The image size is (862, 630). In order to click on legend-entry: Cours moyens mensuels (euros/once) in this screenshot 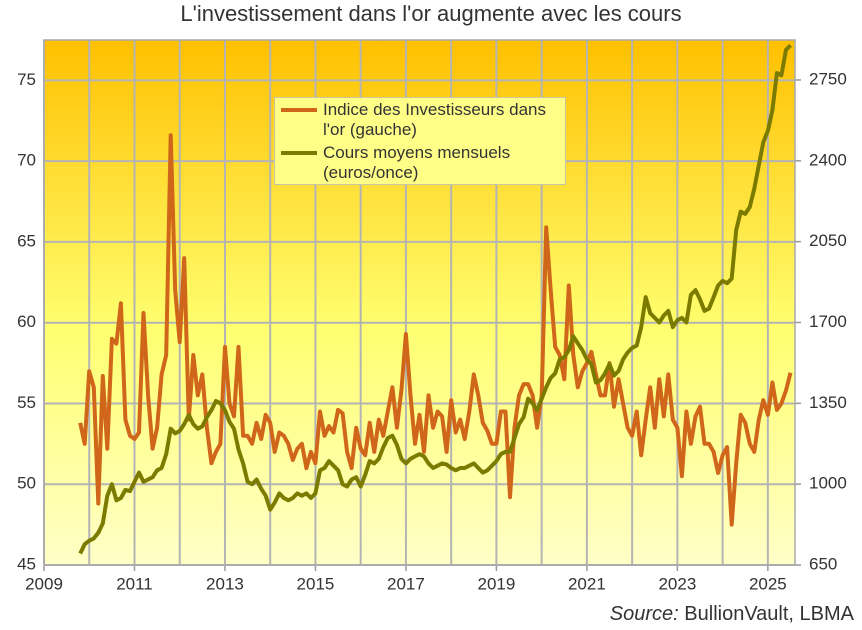, I will do `click(420, 163)`.